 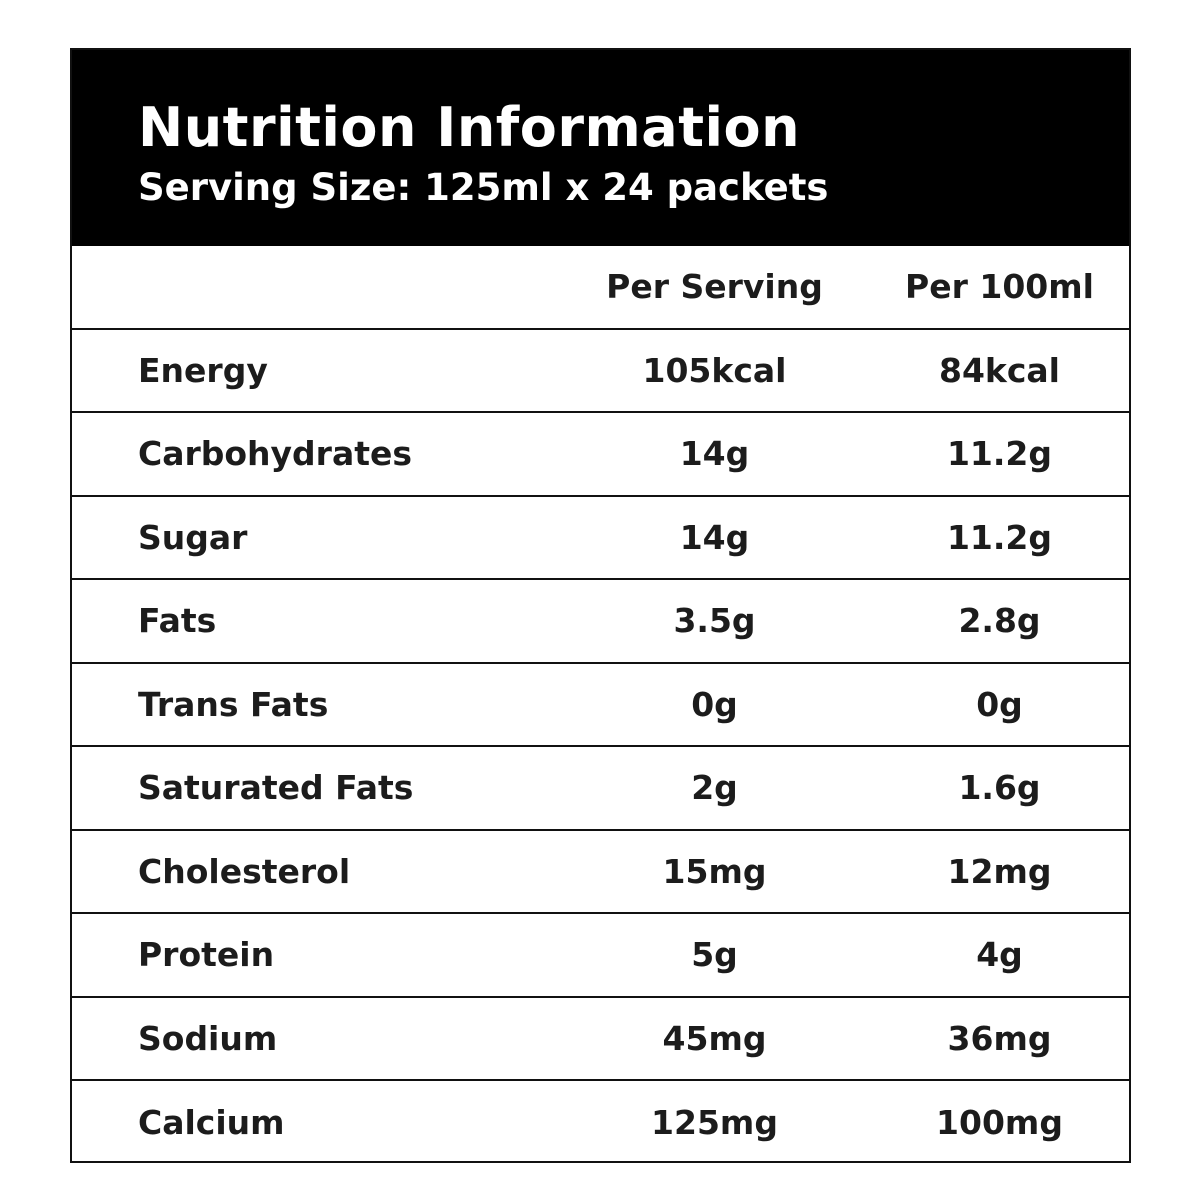 What do you see at coordinates (276, 788) in the screenshot?
I see `nutrient-name: Saturated Fats` at bounding box center [276, 788].